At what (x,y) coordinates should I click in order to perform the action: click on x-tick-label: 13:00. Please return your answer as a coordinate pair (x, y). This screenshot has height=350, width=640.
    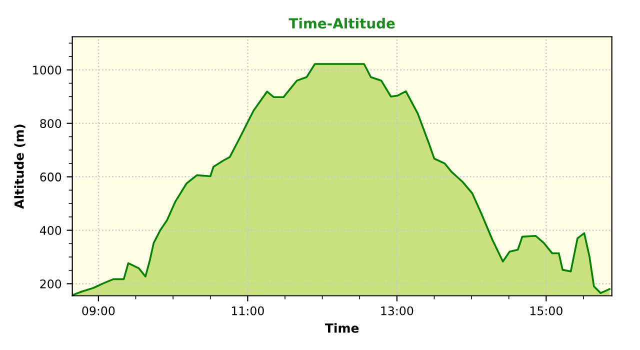
    Looking at the image, I should click on (397, 311).